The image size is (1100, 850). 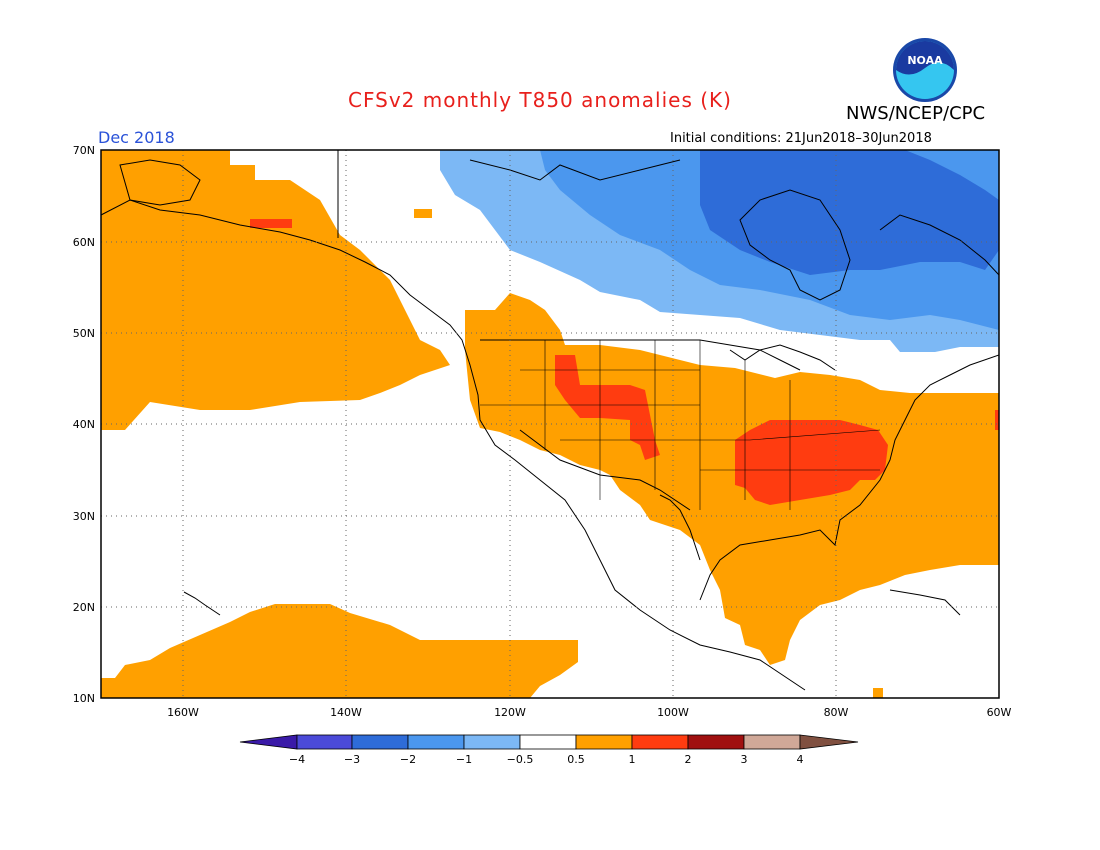 What do you see at coordinates (680, 425) in the screenshot?
I see `state-borders` at bounding box center [680, 425].